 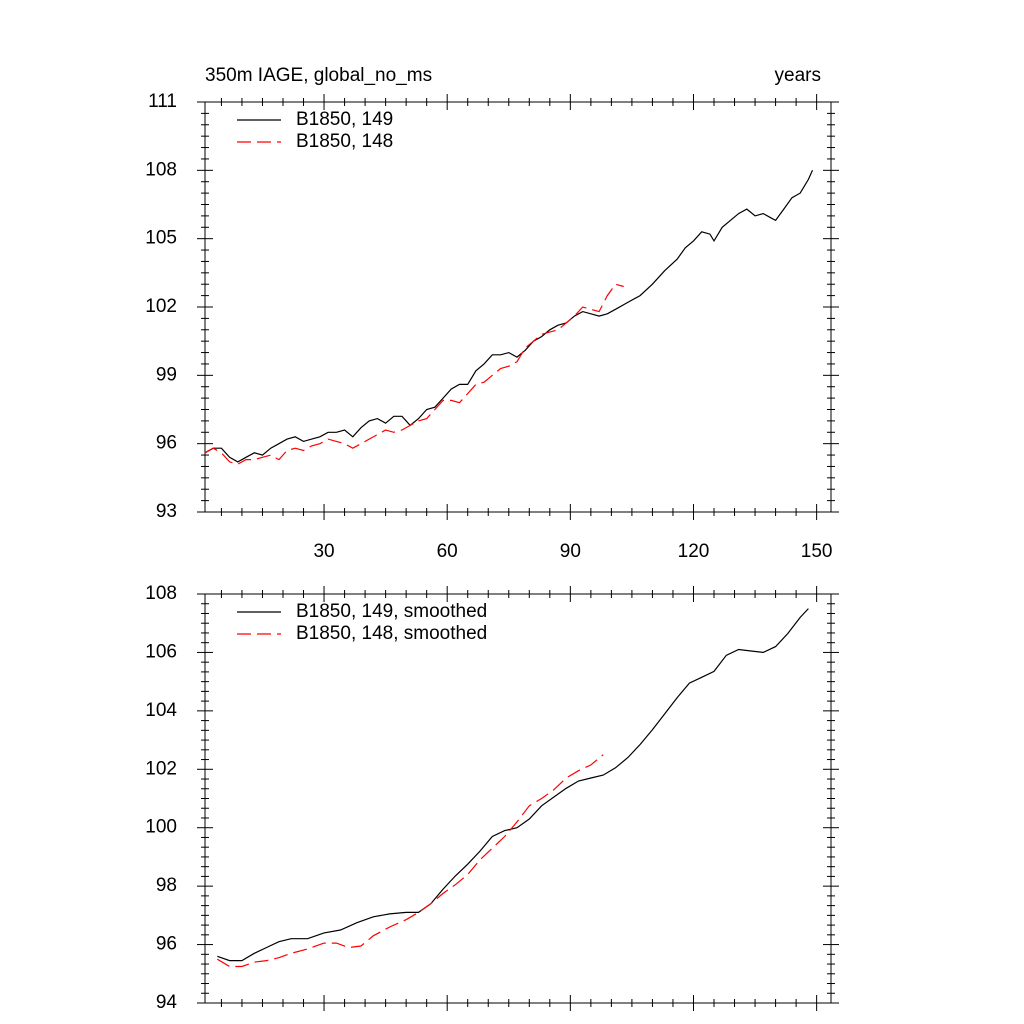 What do you see at coordinates (166, 511) in the screenshot?
I see `y-tick-label: 93` at bounding box center [166, 511].